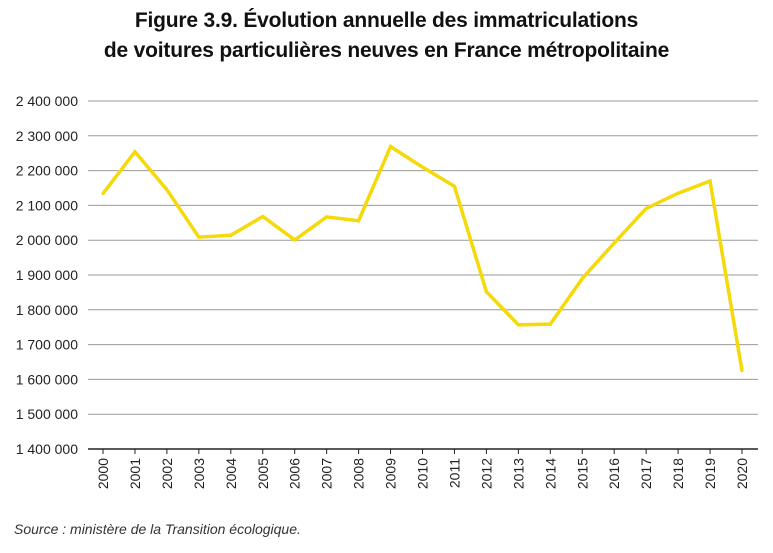 The height and width of the screenshot is (553, 773). I want to click on y-tick-label-5: 1 900 000, so click(47, 275).